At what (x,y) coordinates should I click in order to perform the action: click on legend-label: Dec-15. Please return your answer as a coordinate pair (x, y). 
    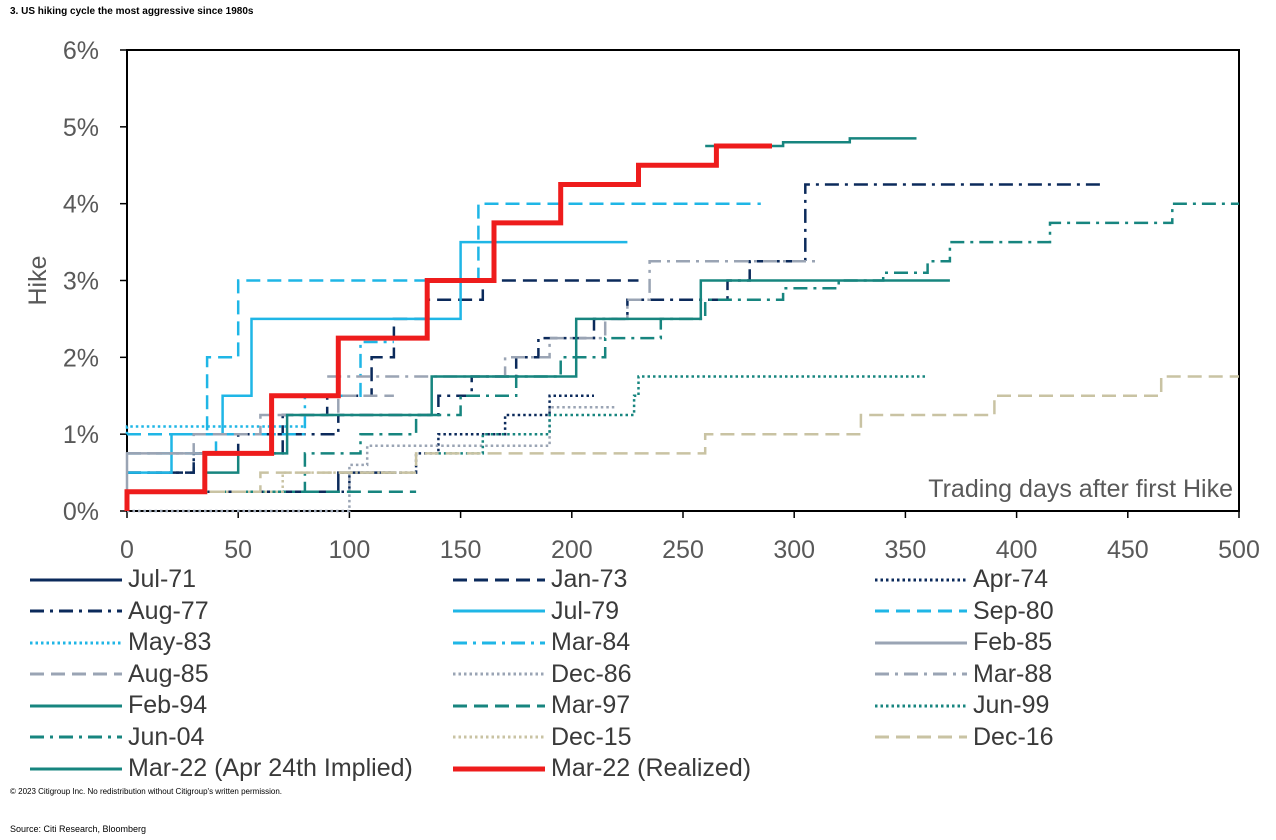
    Looking at the image, I should click on (591, 736).